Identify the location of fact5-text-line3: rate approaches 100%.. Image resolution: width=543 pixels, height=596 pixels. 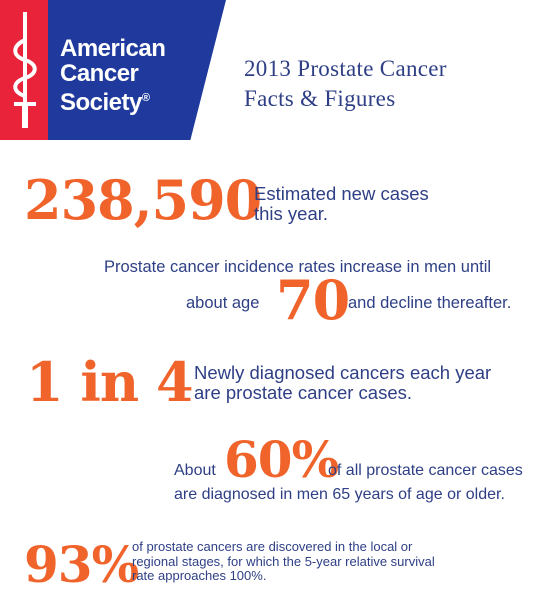
(199, 575).